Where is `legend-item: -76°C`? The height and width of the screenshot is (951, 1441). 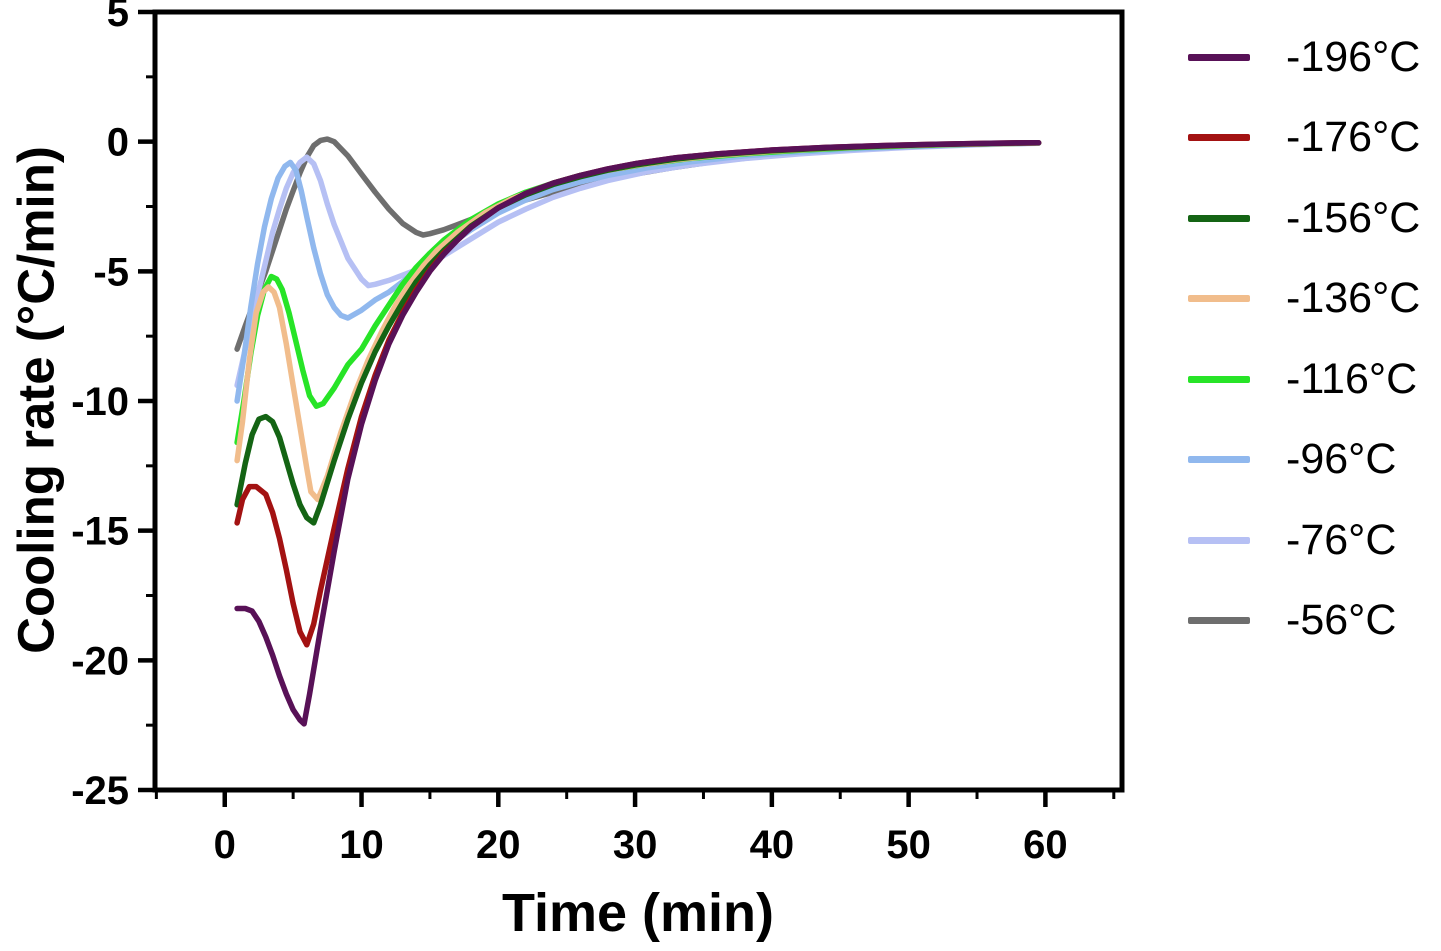
legend-item: -76°C is located at coordinates (1304, 540).